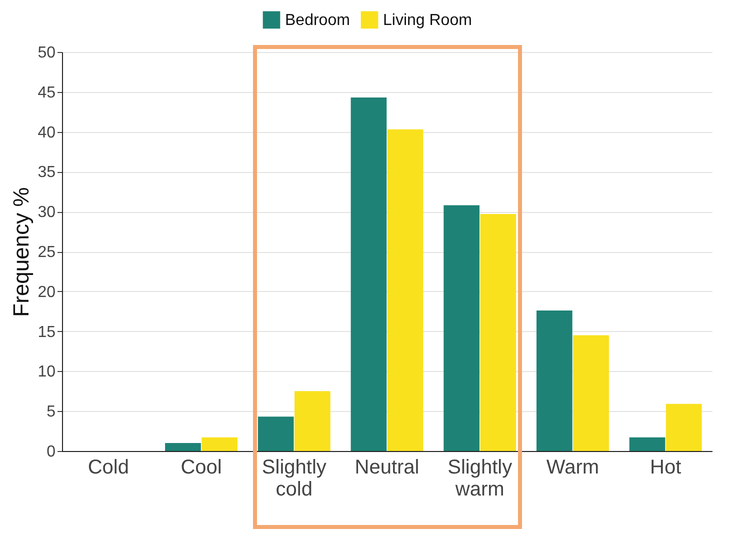 The height and width of the screenshot is (547, 731). What do you see at coordinates (480, 478) in the screenshot?
I see `x-tick-label: Slightly warm` at bounding box center [480, 478].